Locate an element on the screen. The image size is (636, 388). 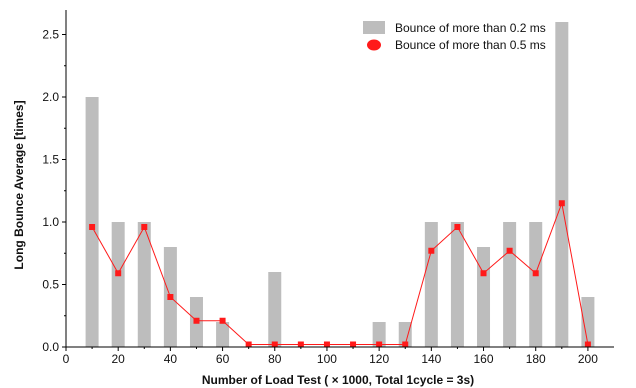
x-tick-label: 60 is located at coordinates (223, 359).